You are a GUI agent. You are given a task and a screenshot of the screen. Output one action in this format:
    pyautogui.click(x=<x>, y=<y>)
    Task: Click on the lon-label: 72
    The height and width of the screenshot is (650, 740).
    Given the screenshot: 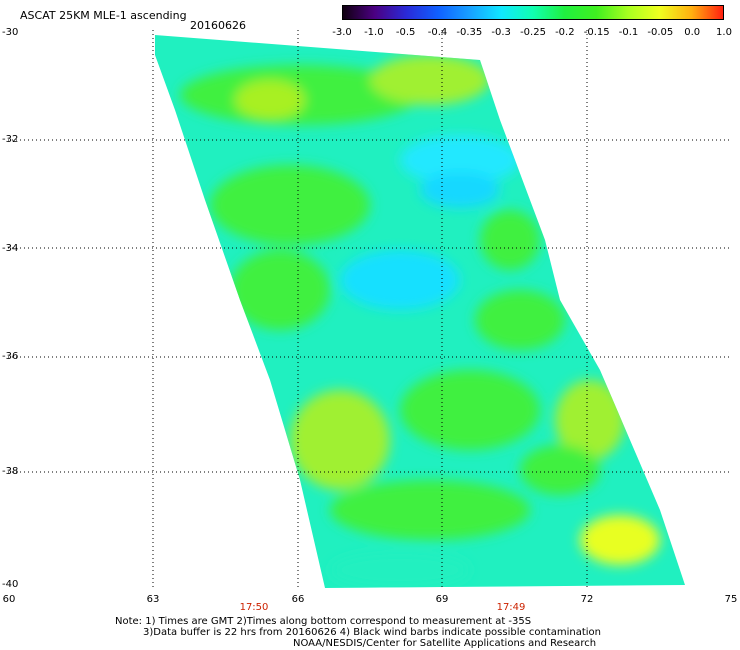 What is the action you would take?
    pyautogui.click(x=587, y=599)
    